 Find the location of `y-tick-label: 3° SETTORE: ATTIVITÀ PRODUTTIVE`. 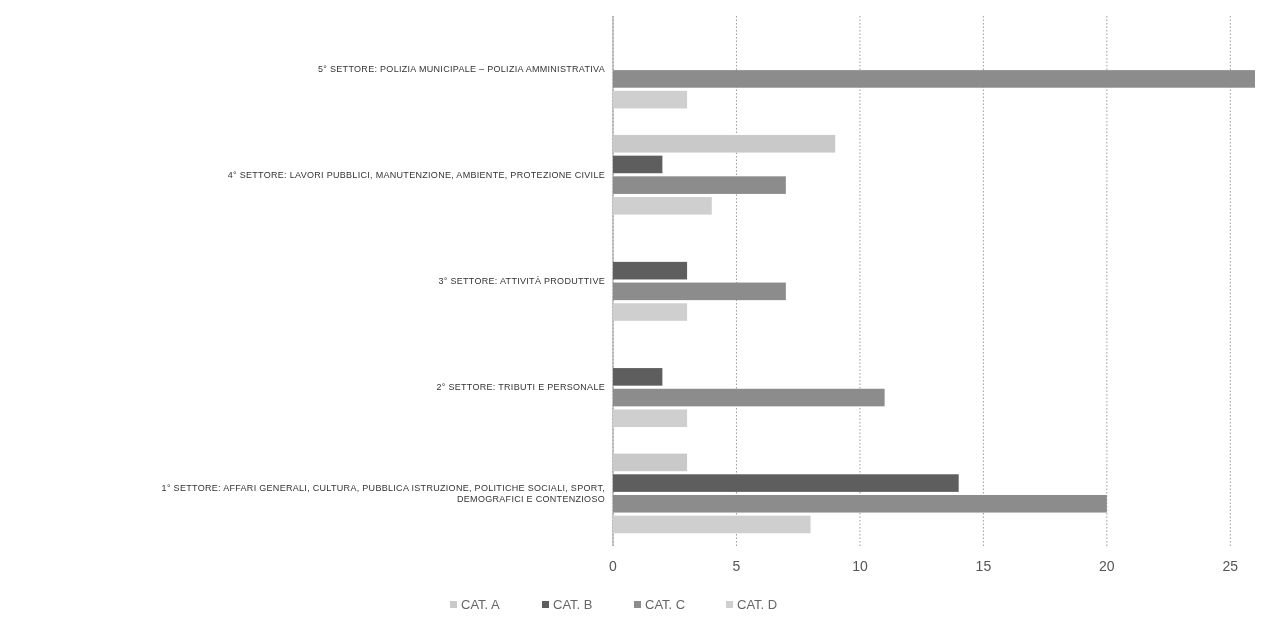

y-tick-label: 3° SETTORE: ATTIVITÀ PRODUTTIVE is located at coordinates (521, 281).